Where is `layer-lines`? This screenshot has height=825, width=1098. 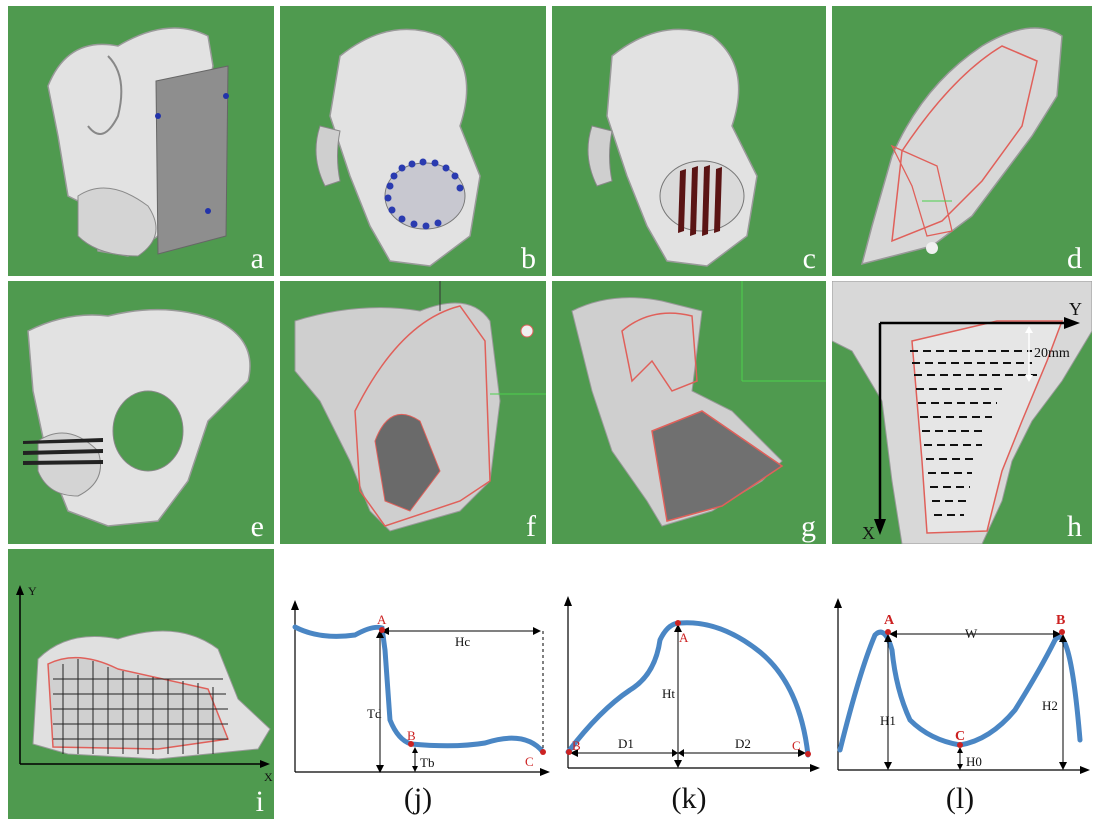
layer-lines is located at coordinates (973, 433).